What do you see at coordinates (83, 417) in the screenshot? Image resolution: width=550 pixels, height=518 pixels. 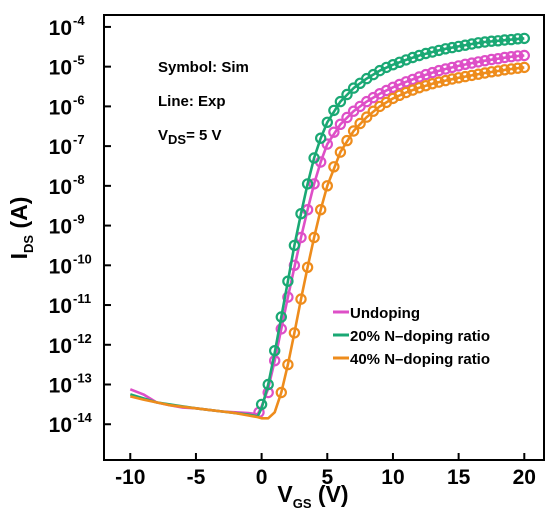 I see `y-tick-exponent: -14` at bounding box center [83, 417].